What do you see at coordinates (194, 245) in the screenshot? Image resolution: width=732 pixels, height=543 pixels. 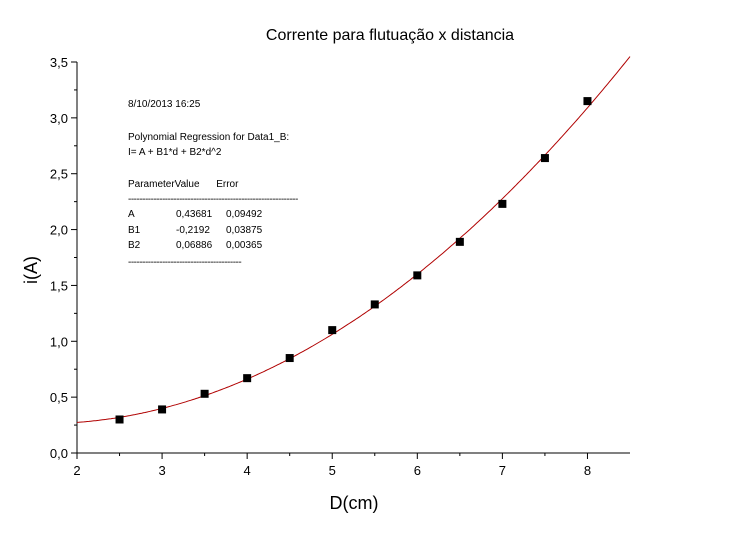 I see `annotation-row-b2-value: 0,06886` at bounding box center [194, 245].